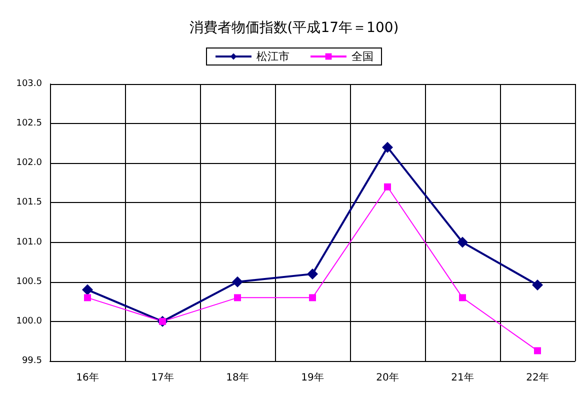 The image size is (588, 396). Describe the element at coordinates (312, 378) in the screenshot. I see `x-tick-label: 19年` at that location.